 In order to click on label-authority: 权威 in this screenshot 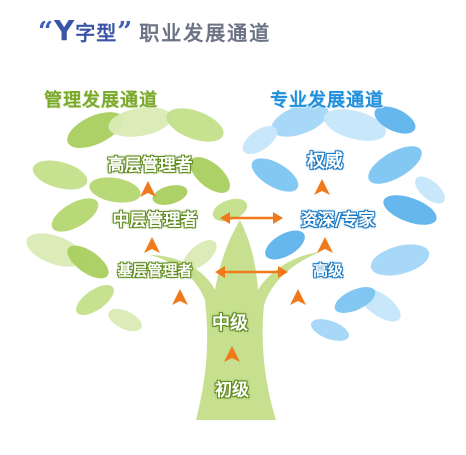, I will do `click(325, 161)`.